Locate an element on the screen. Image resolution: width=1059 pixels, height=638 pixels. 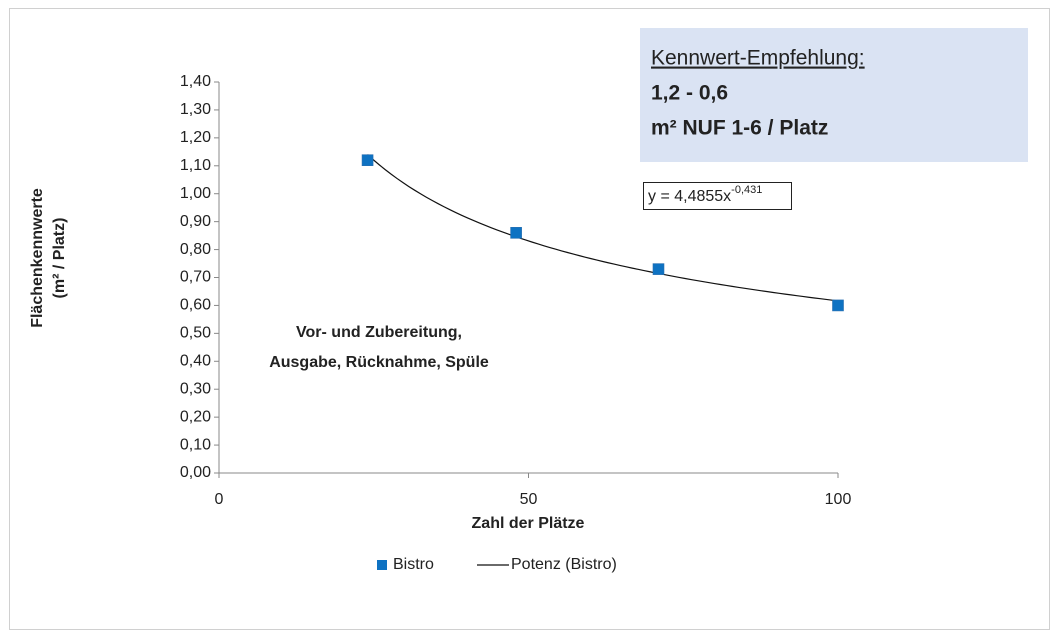
legend-label: Bistro is located at coordinates (413, 564).